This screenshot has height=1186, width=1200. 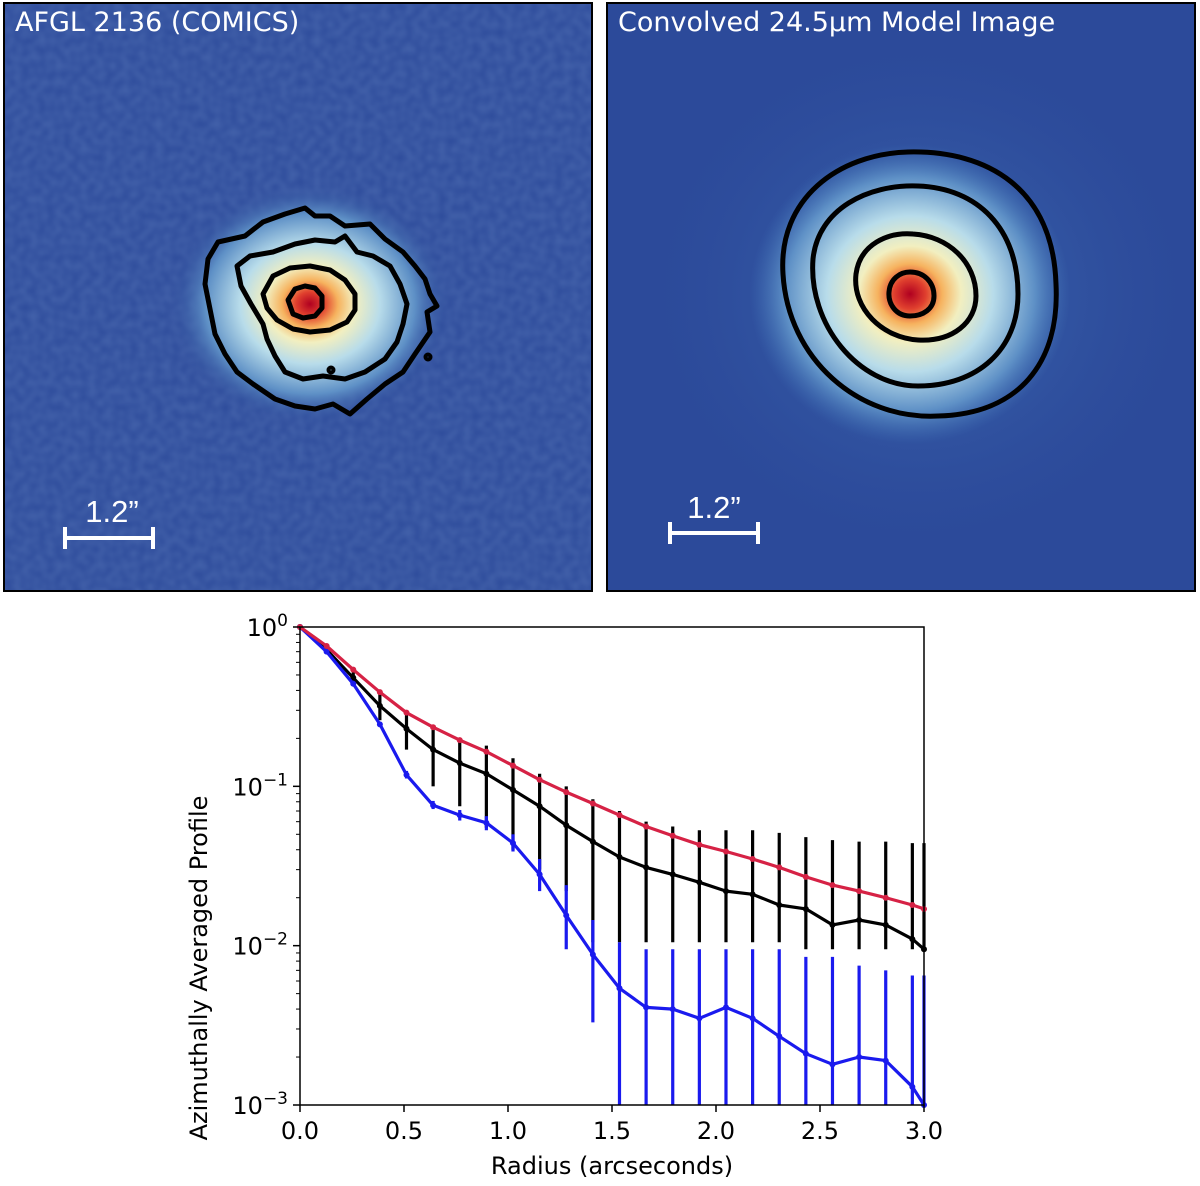 What do you see at coordinates (612, 768) in the screenshot?
I see `model-series-line` at bounding box center [612, 768].